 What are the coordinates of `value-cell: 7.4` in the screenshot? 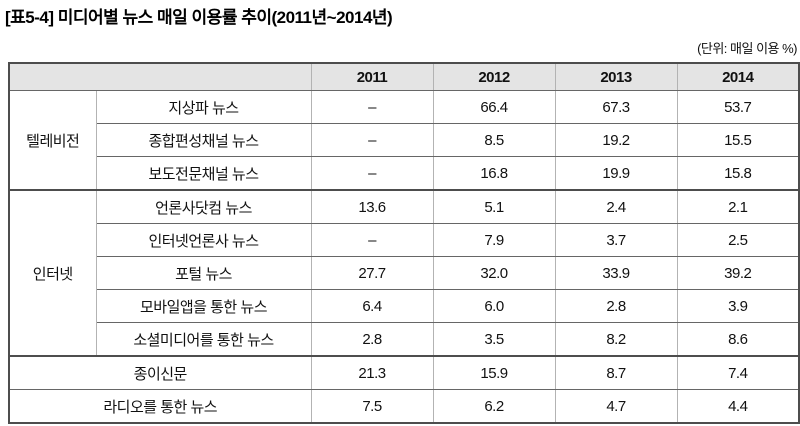 It's located at (738, 372).